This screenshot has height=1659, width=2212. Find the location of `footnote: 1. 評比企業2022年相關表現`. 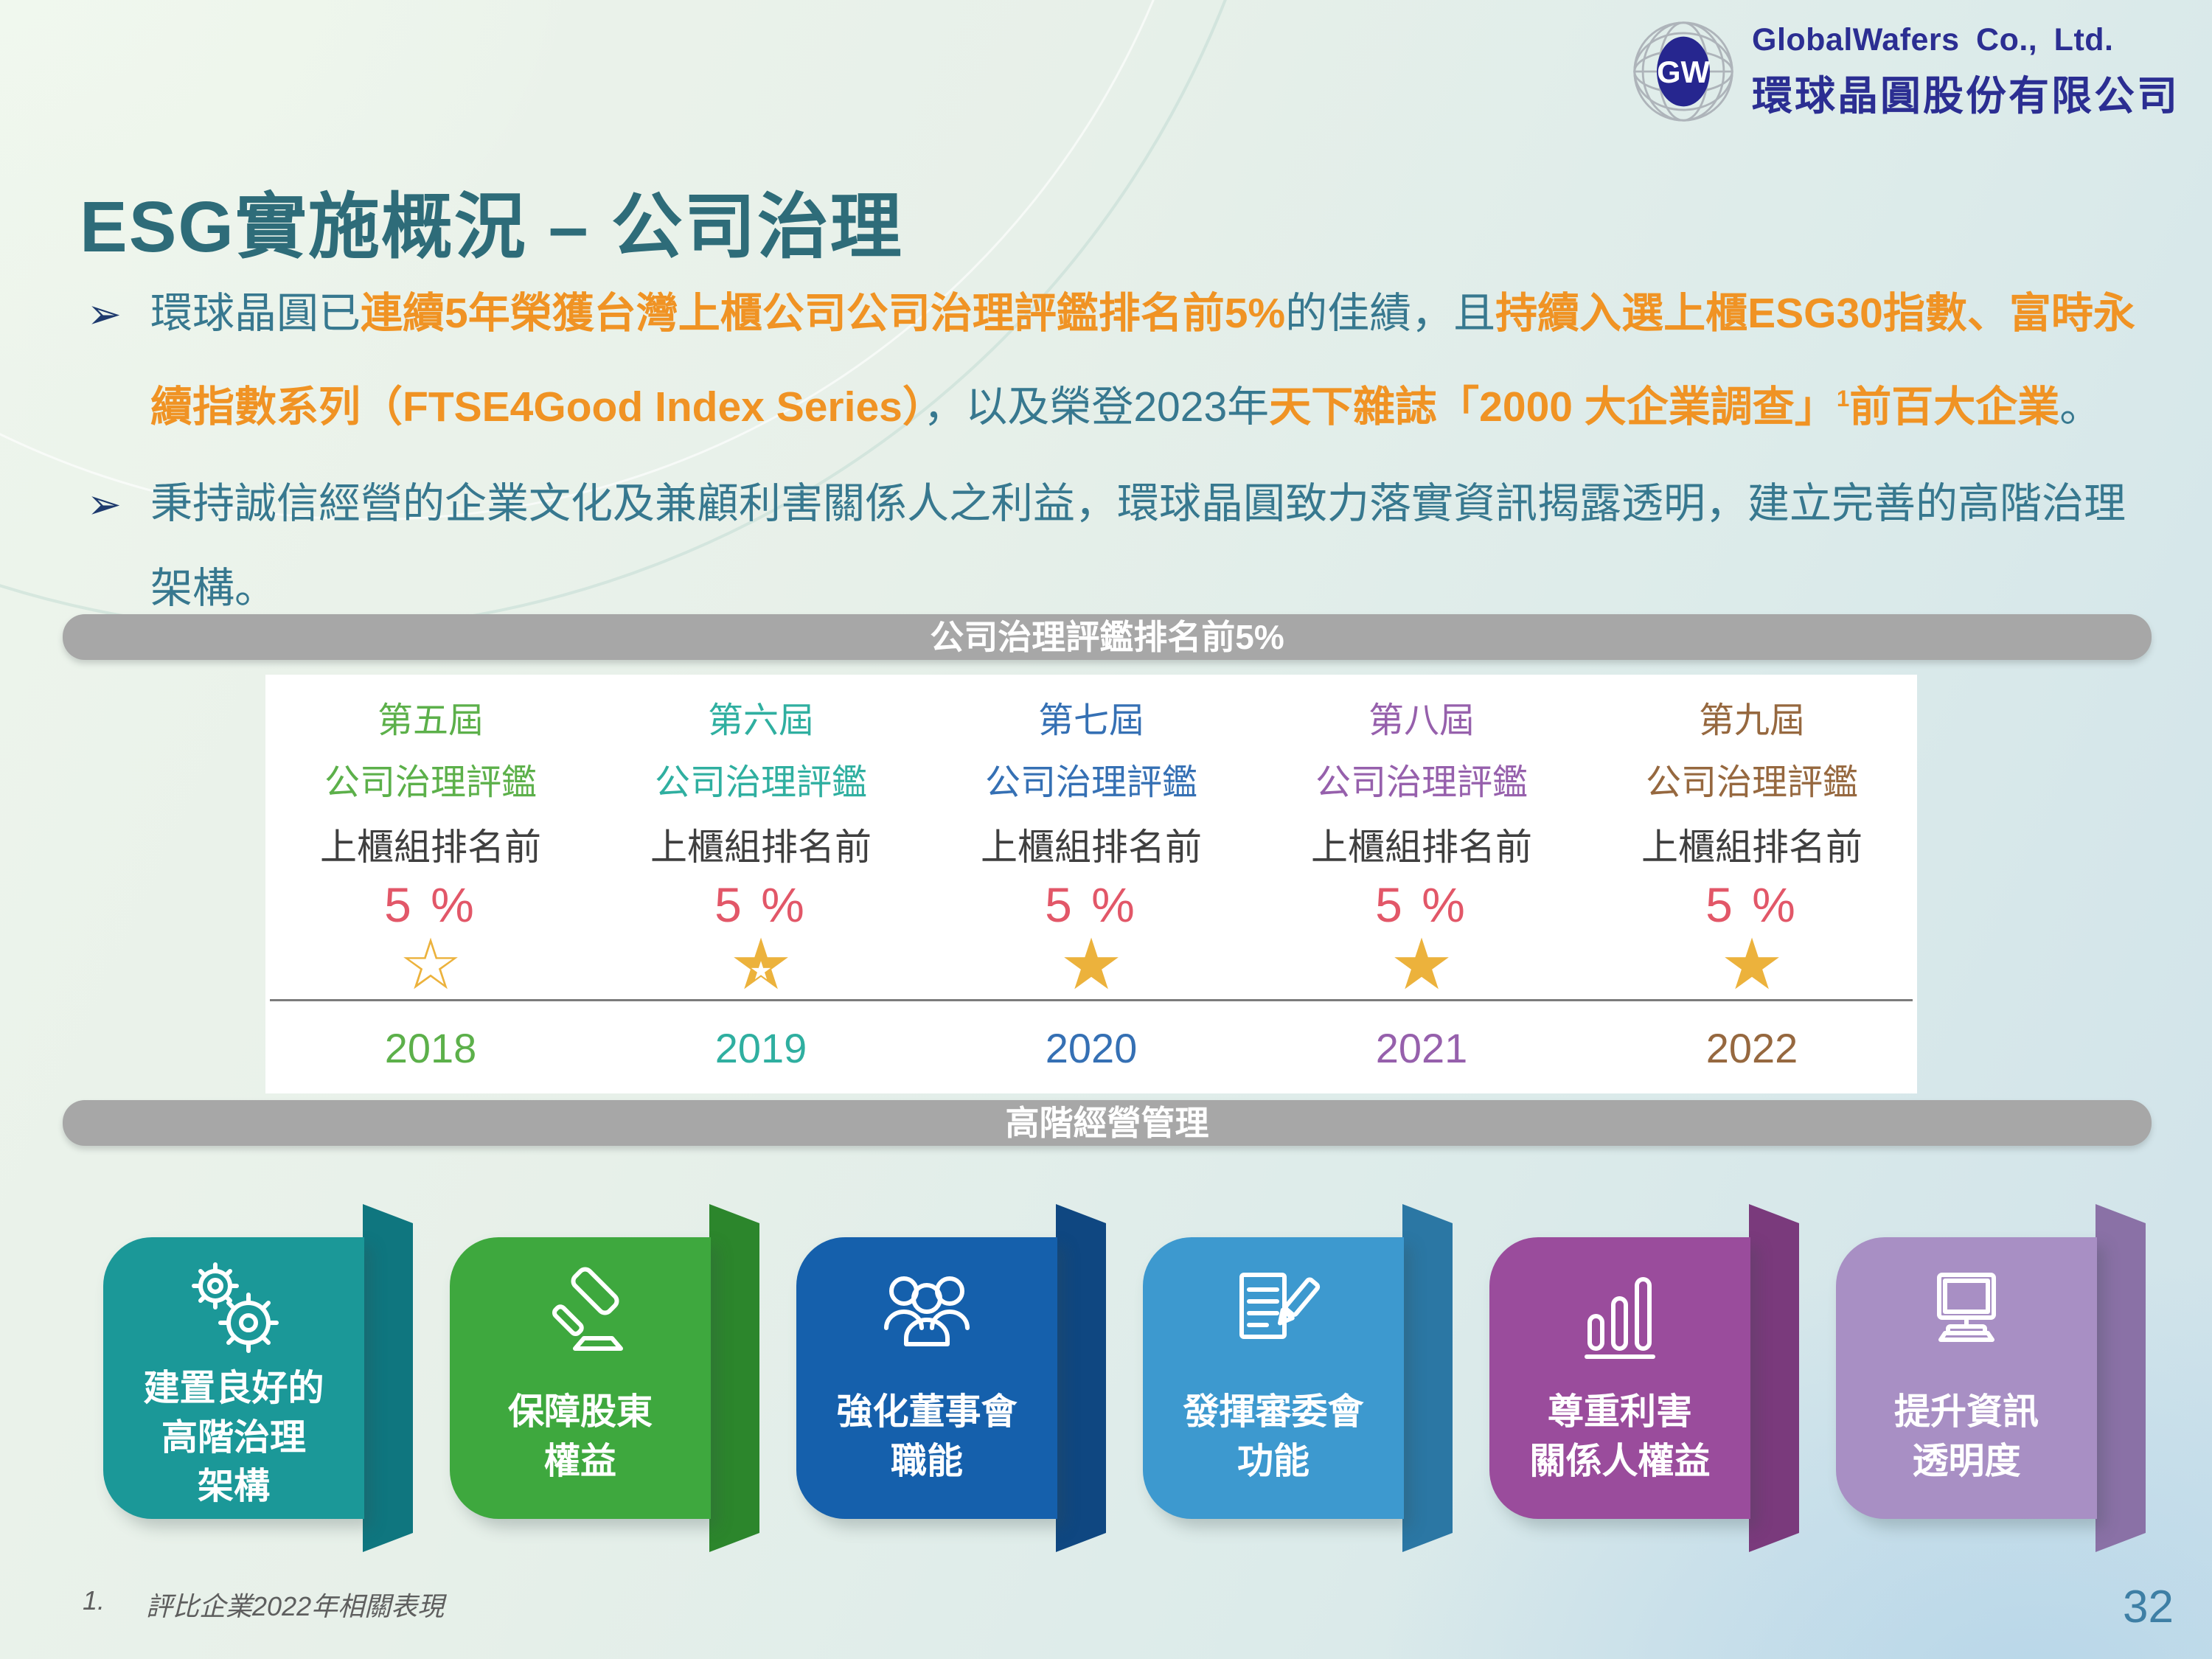

footnote: 1. 評比企業2022年相關表現 is located at coordinates (263, 1604).